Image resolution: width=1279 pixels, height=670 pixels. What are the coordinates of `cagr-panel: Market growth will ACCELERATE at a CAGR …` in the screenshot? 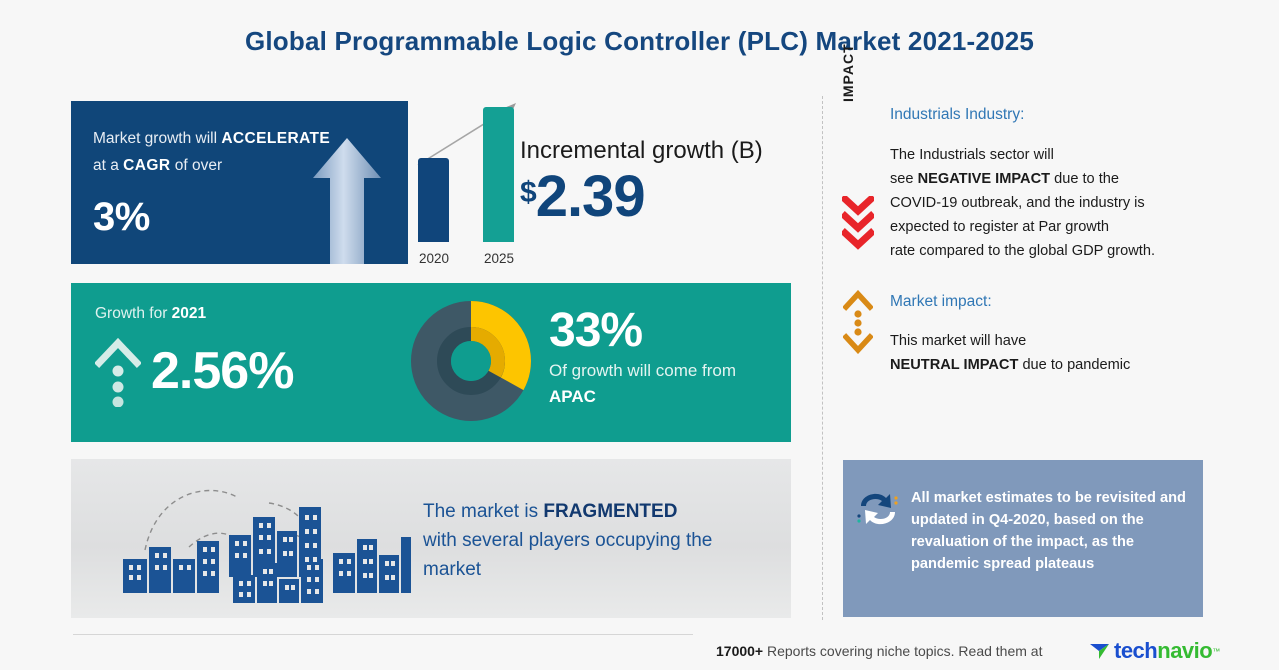 It's located at (239, 182).